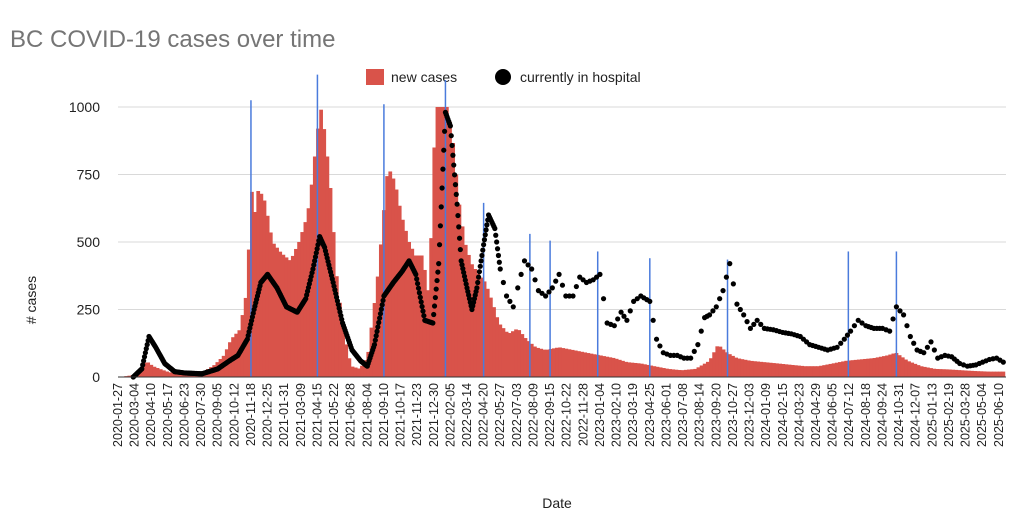 This screenshot has width=1024, height=516. What do you see at coordinates (135, 415) in the screenshot?
I see `x-tick-label: 2020-03-04` at bounding box center [135, 415].